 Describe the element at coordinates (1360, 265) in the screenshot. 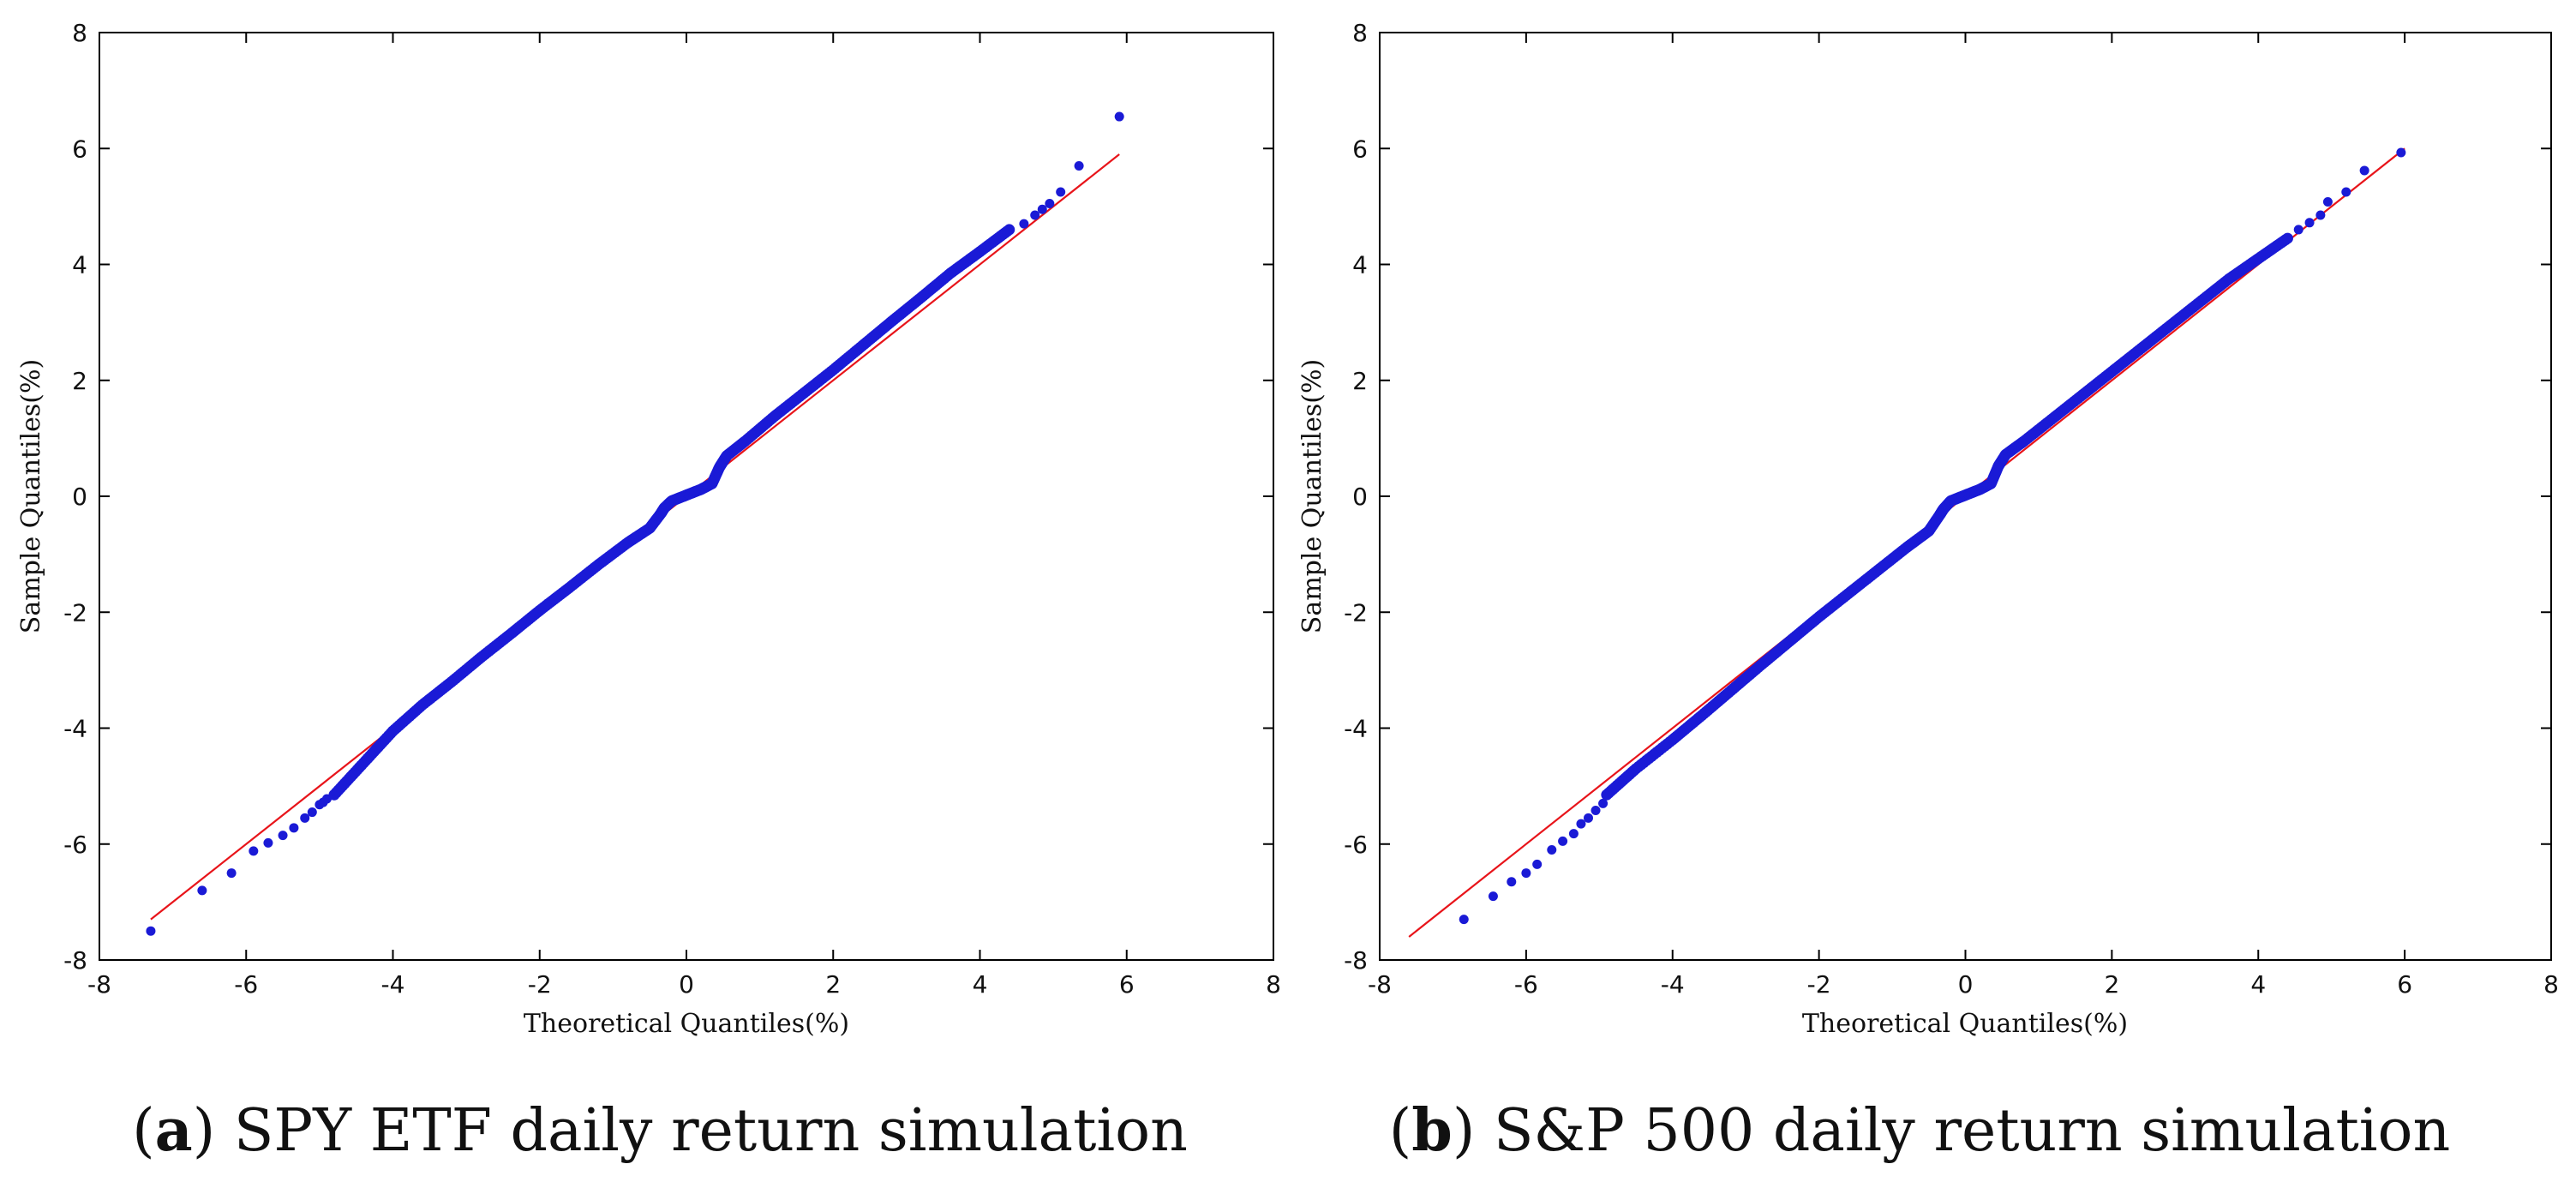

I see `panel-b-y-tick-label: 4` at that location.